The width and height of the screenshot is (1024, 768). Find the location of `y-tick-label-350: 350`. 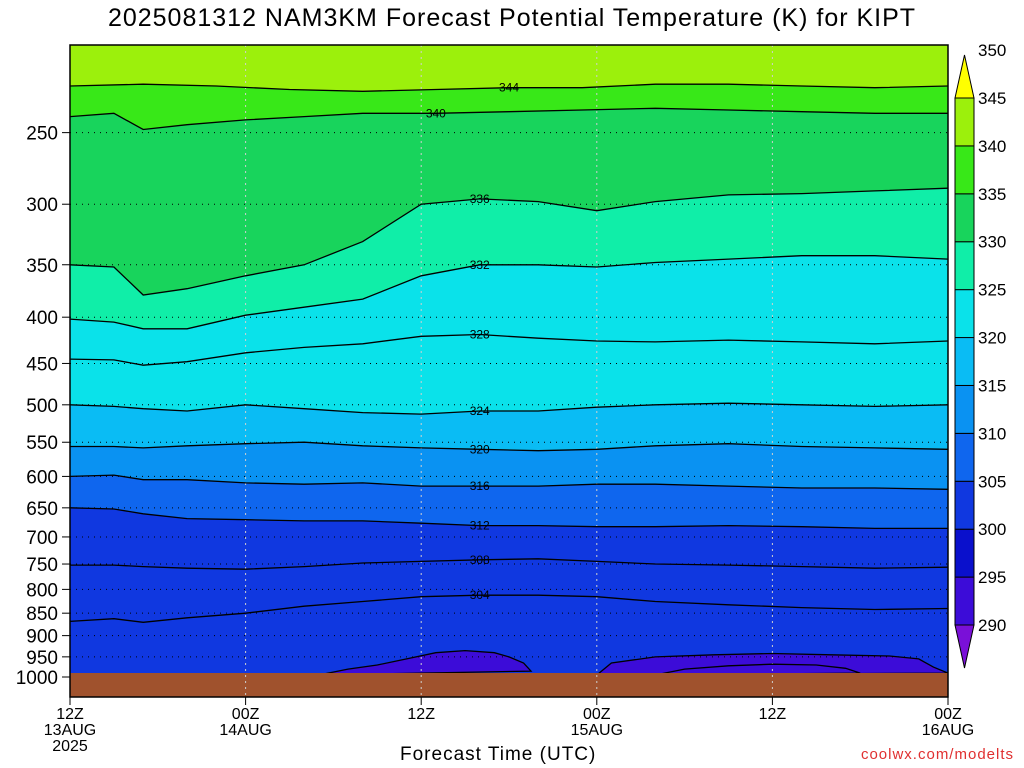

y-tick-label-350: 350 is located at coordinates (42, 266).